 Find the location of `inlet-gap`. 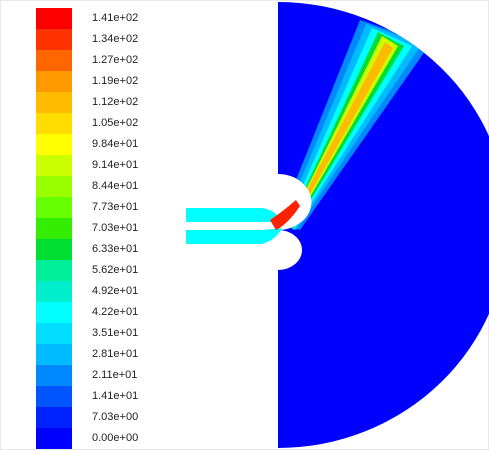

inlet-gap is located at coordinates (233, 226).